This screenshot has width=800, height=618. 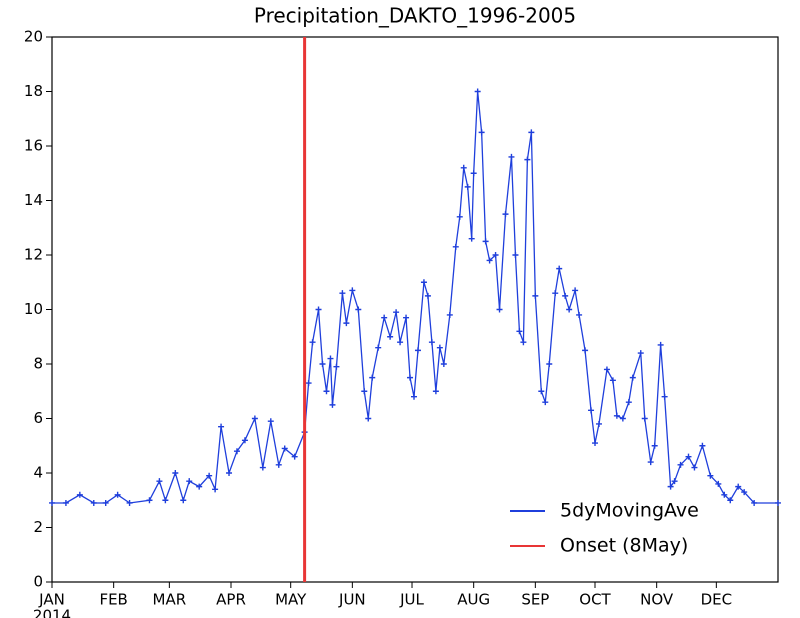 I want to click on y-tick-label: 14, so click(x=33, y=200).